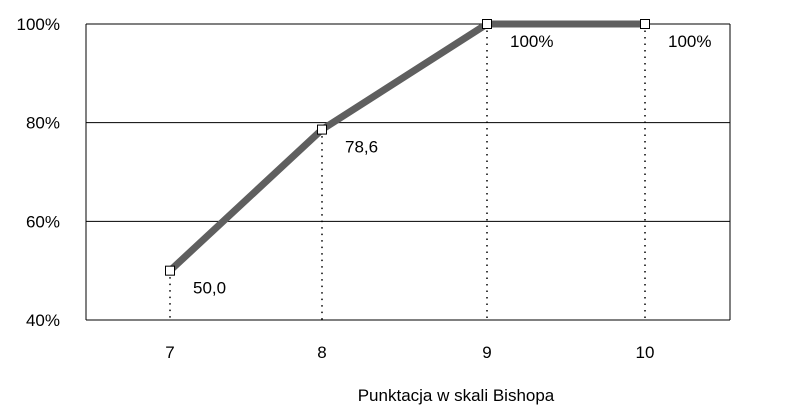 This screenshot has width=794, height=411. Describe the element at coordinates (689, 41) in the screenshot. I see `data-label-10: 100%` at that location.